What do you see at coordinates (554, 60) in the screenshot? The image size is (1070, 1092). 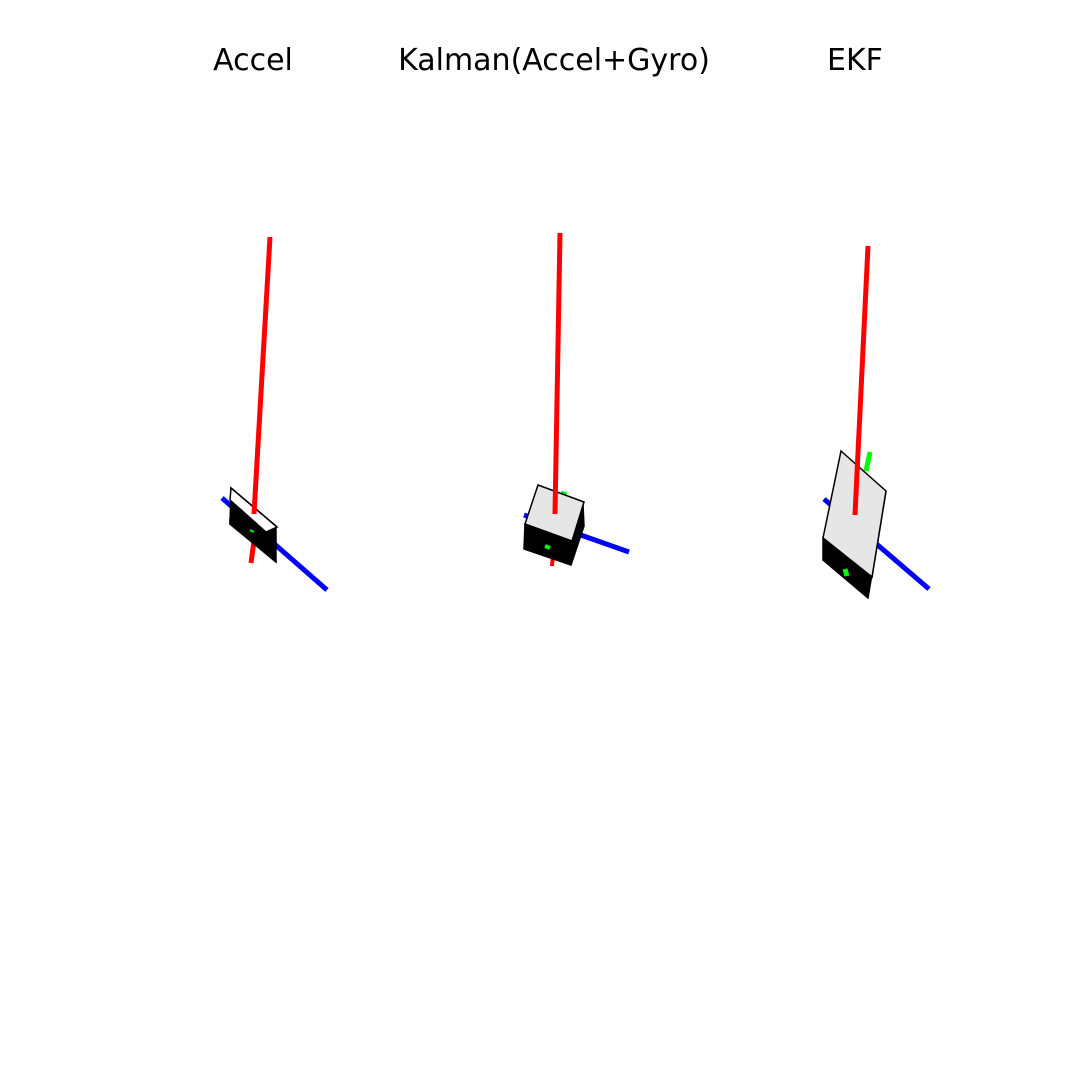 I see `panel-title-kalman: Kalman(Accel+Gyro)` at bounding box center [554, 60].